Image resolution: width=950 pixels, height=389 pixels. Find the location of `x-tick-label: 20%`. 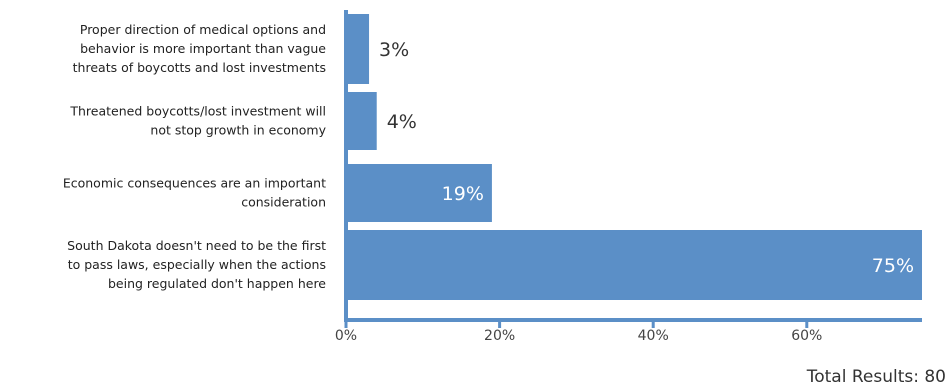

x-tick-label: 20% is located at coordinates (499, 336).